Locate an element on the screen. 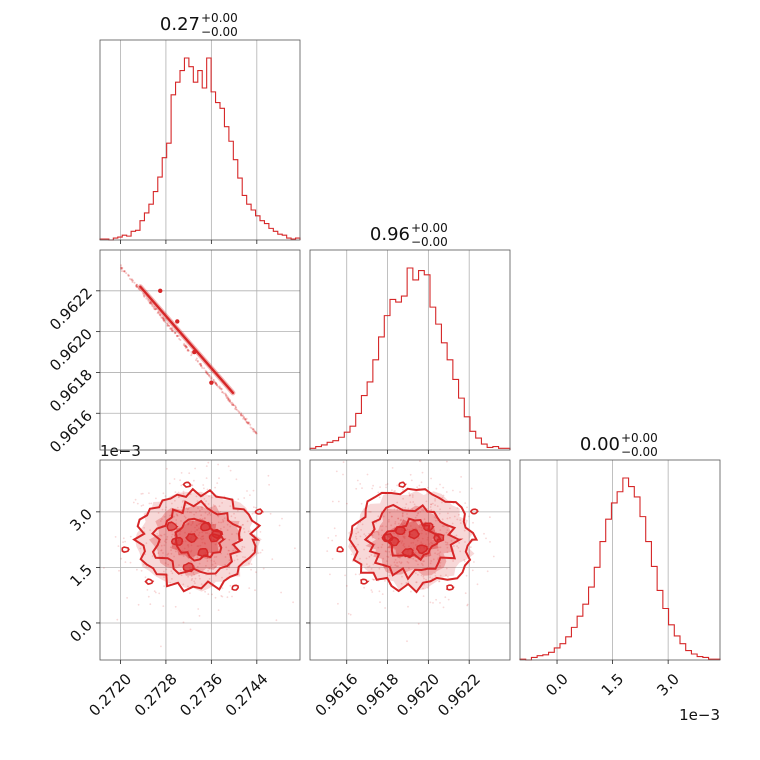  title-param-0-minus: −0.00 is located at coordinates (219, 32).